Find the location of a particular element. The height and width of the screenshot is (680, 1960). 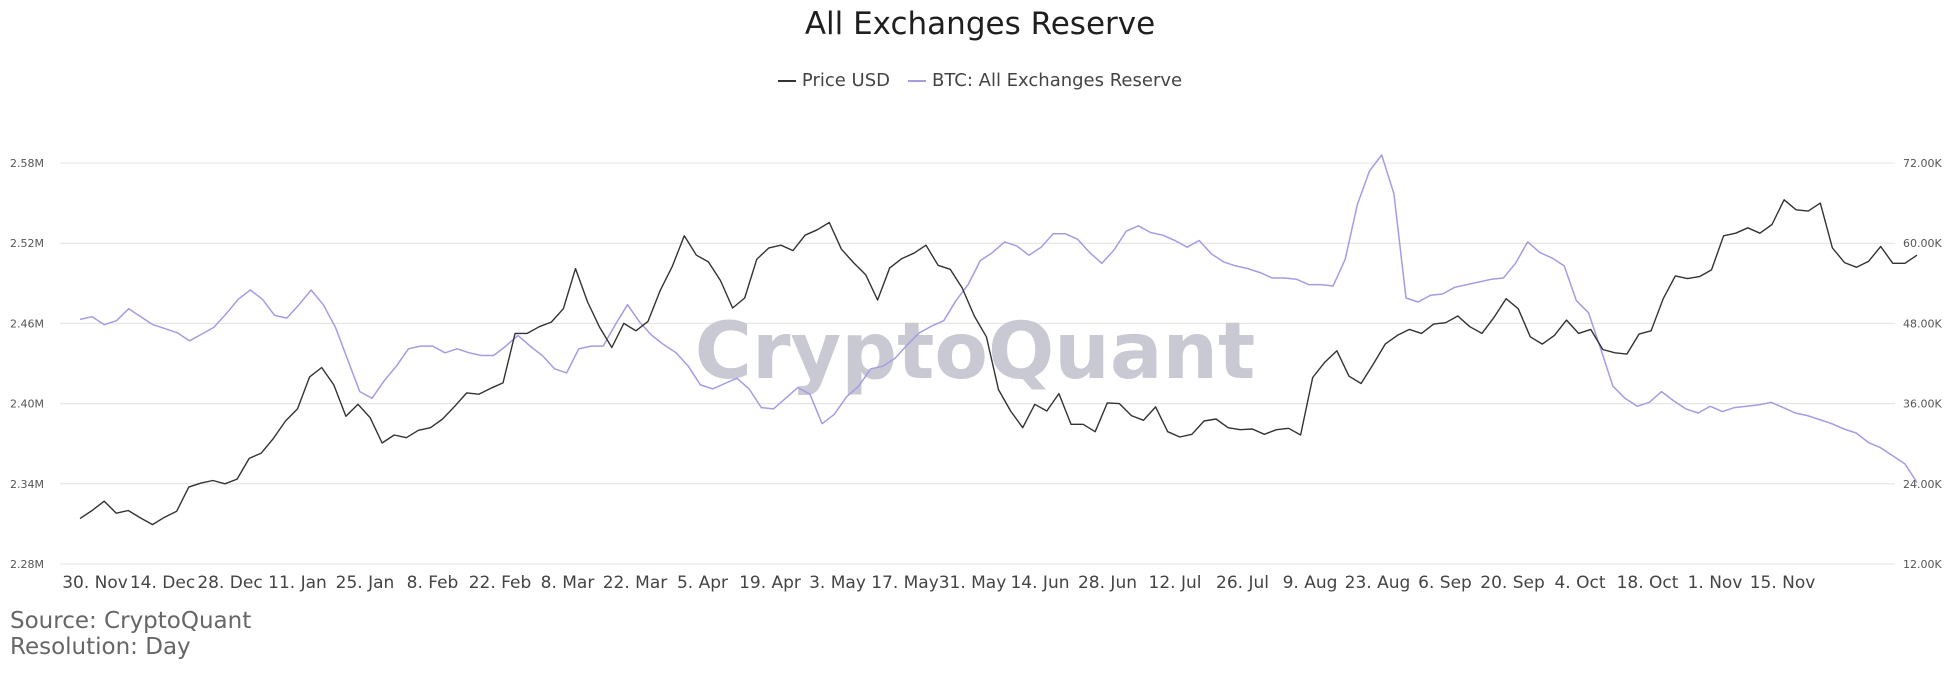

y-right-tick-label: 24.00K is located at coordinates (1922, 484).